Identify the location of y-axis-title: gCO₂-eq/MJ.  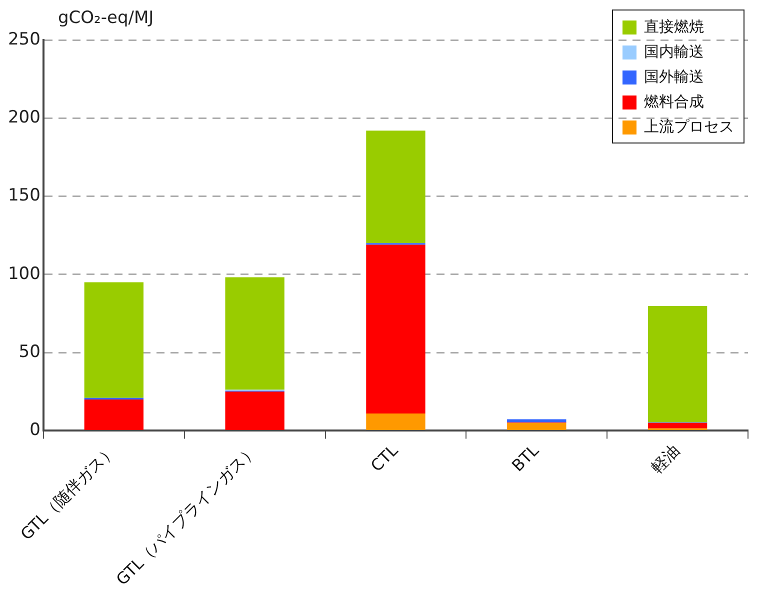
(106, 18).